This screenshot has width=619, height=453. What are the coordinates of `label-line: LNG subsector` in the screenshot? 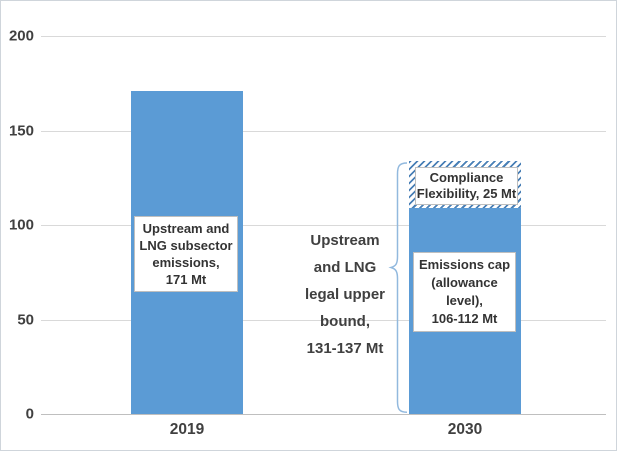 It's located at (186, 245).